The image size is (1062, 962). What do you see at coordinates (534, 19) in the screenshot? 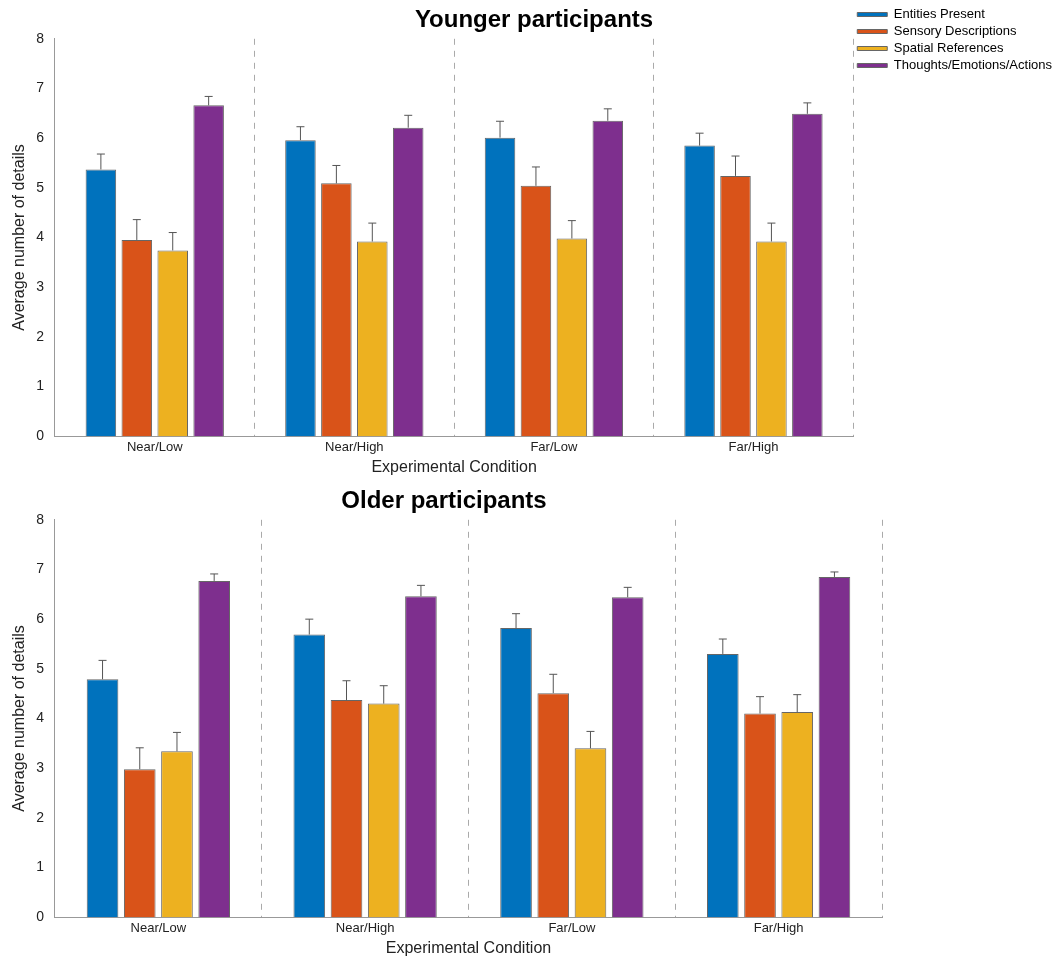
I see `chart-title: Younger participants` at bounding box center [534, 19].